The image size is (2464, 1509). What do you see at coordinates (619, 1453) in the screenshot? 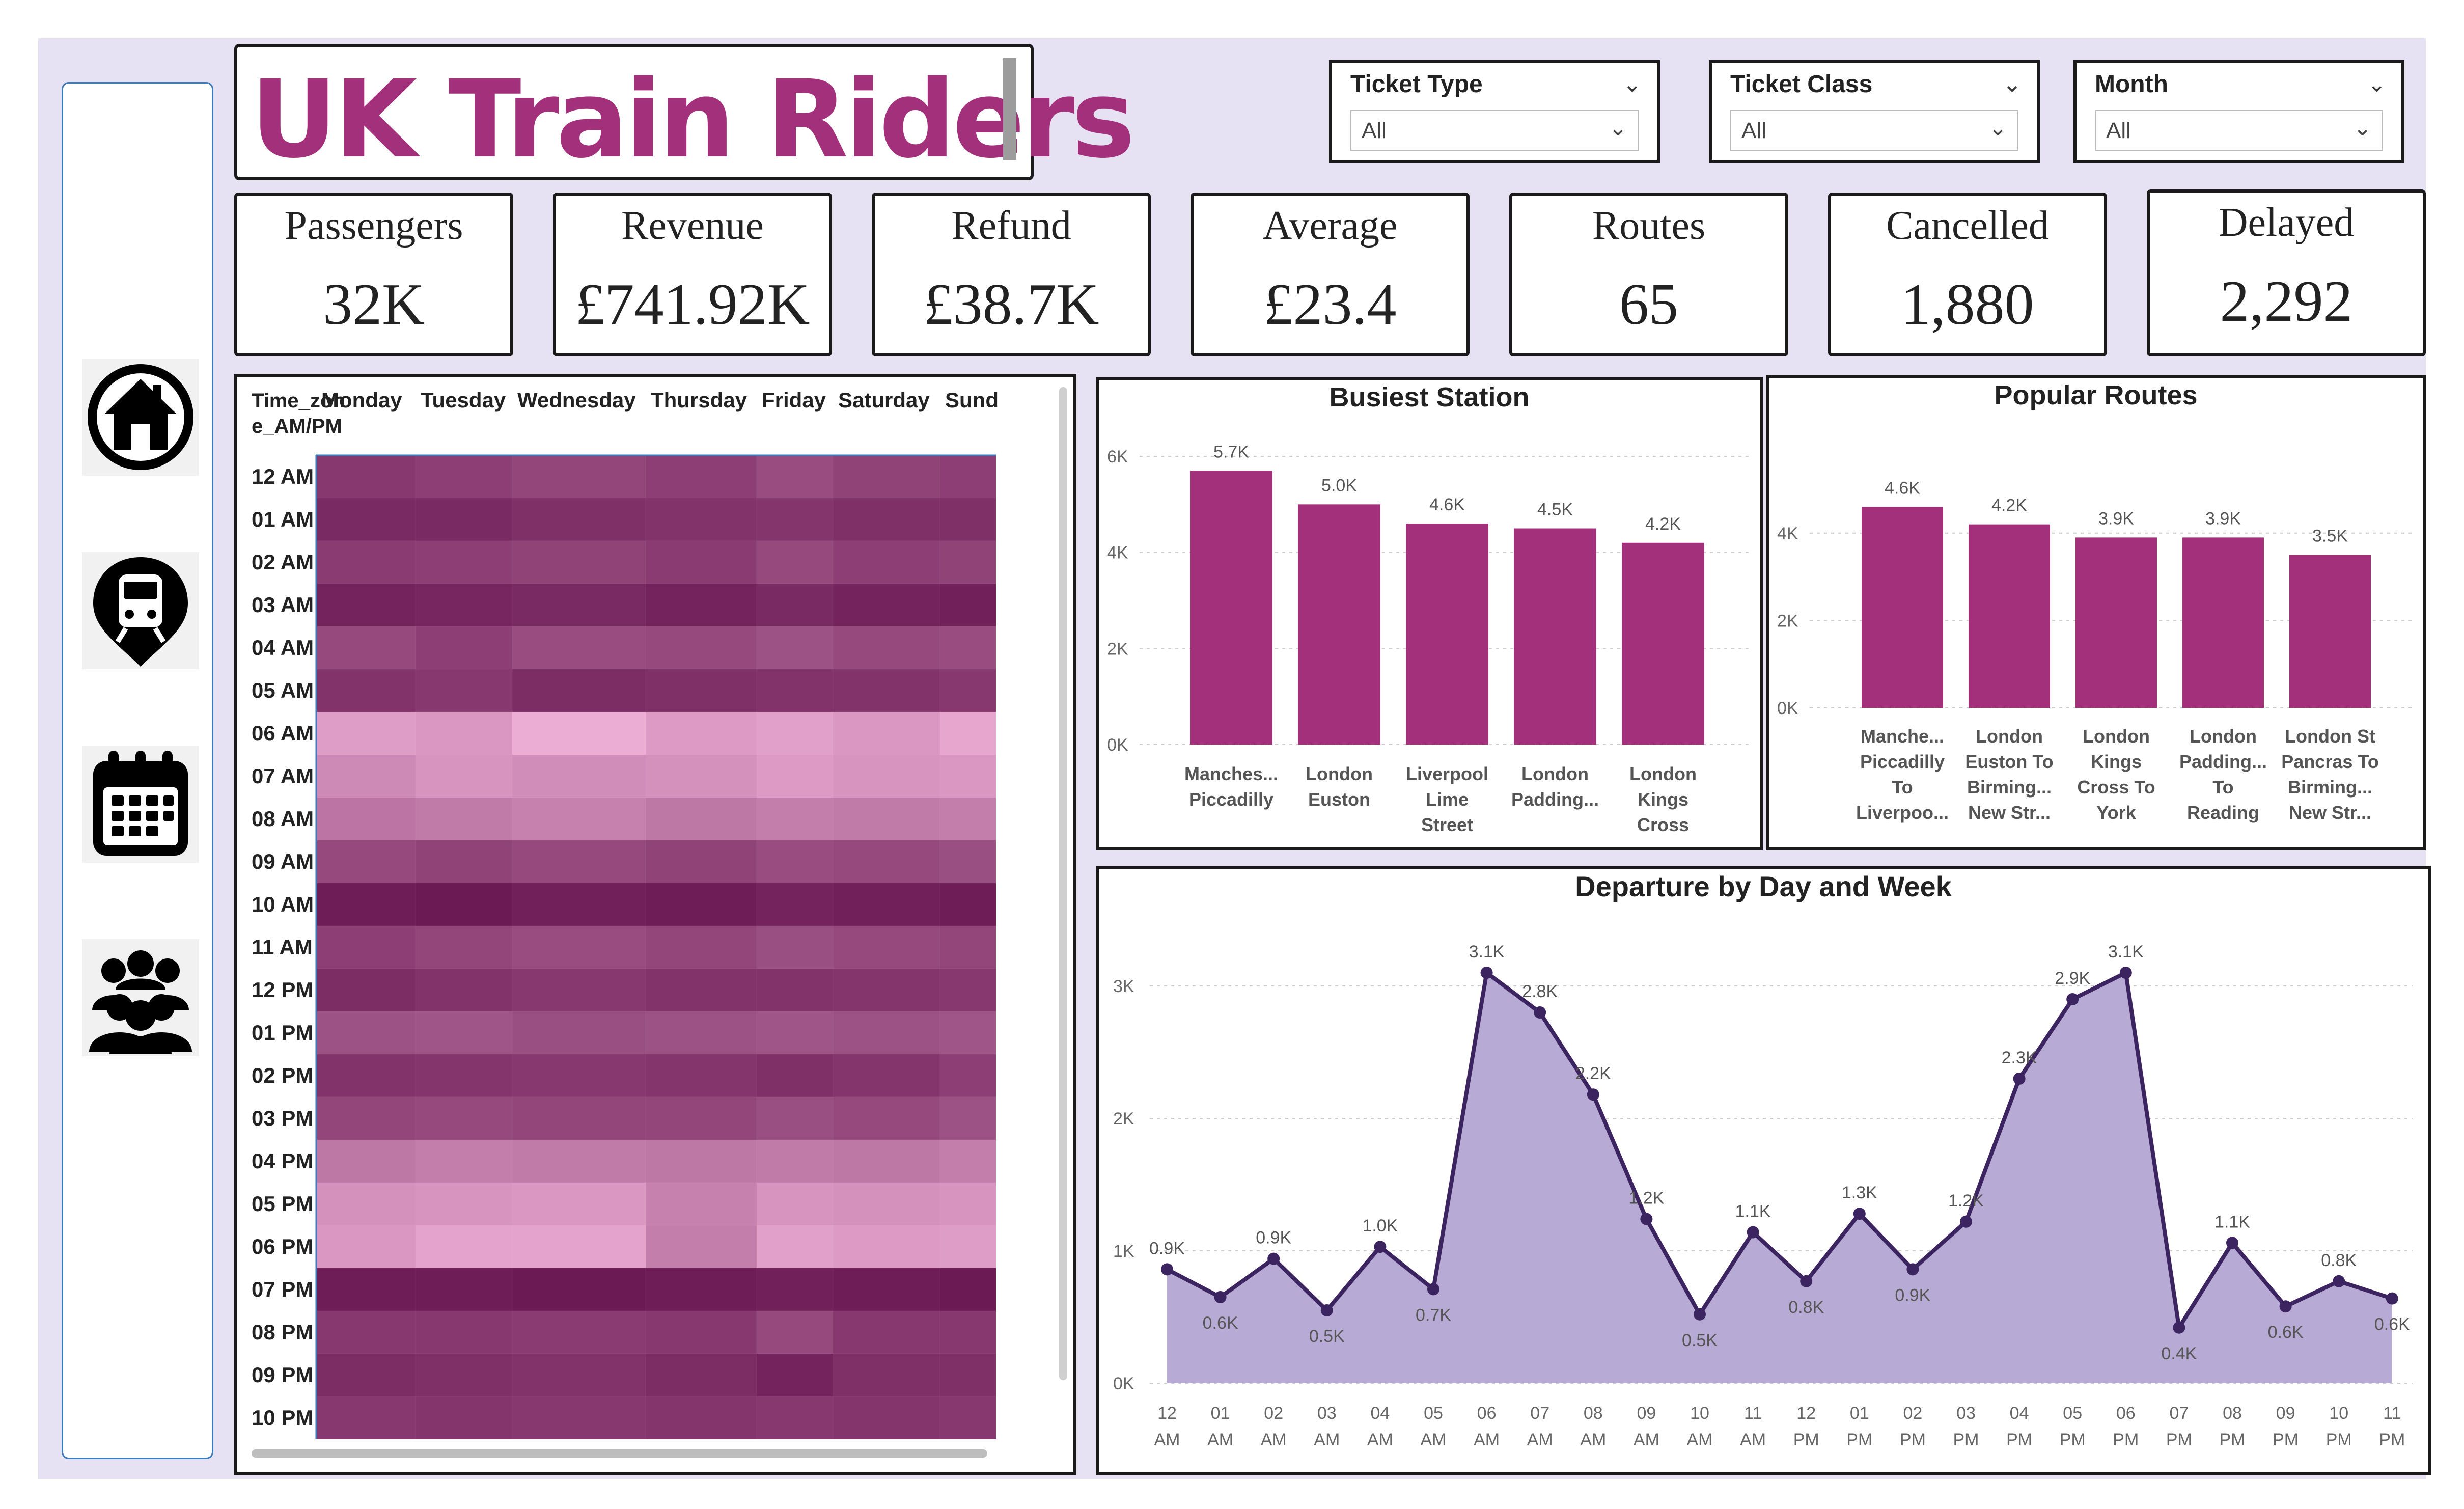
I see `heatmap-horizontal-scrollbar` at bounding box center [619, 1453].